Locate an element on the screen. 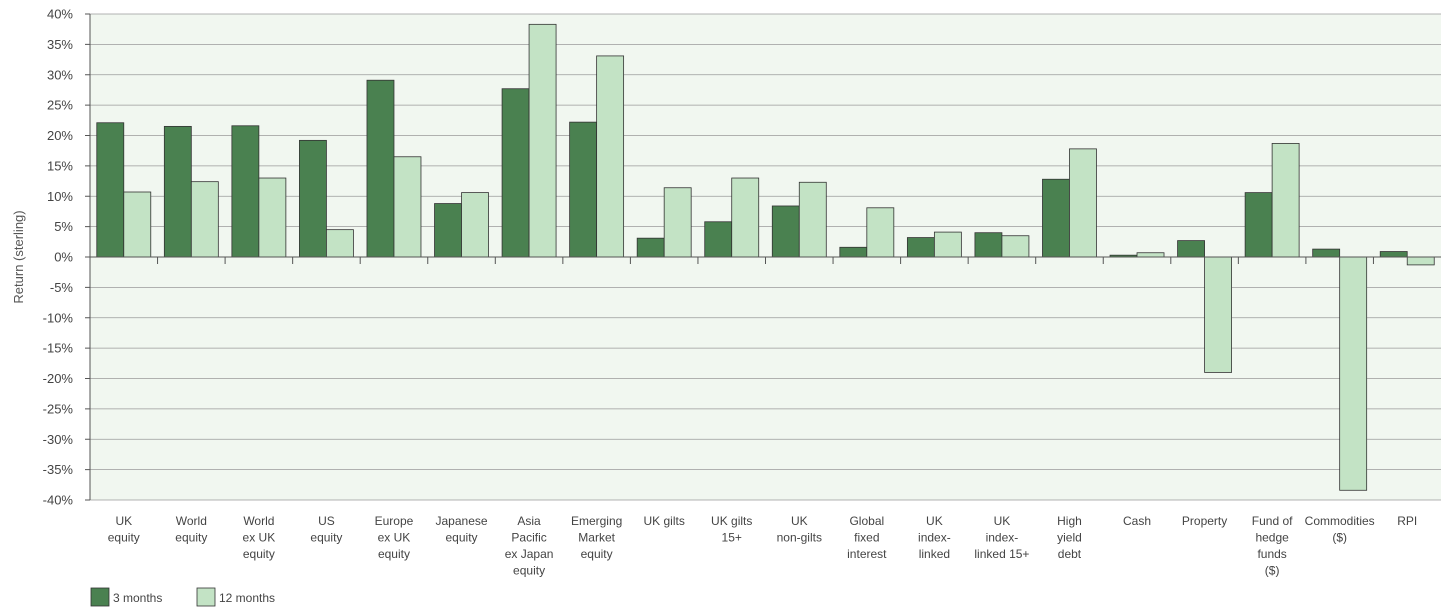  category-label: debt is located at coordinates (1070, 554).